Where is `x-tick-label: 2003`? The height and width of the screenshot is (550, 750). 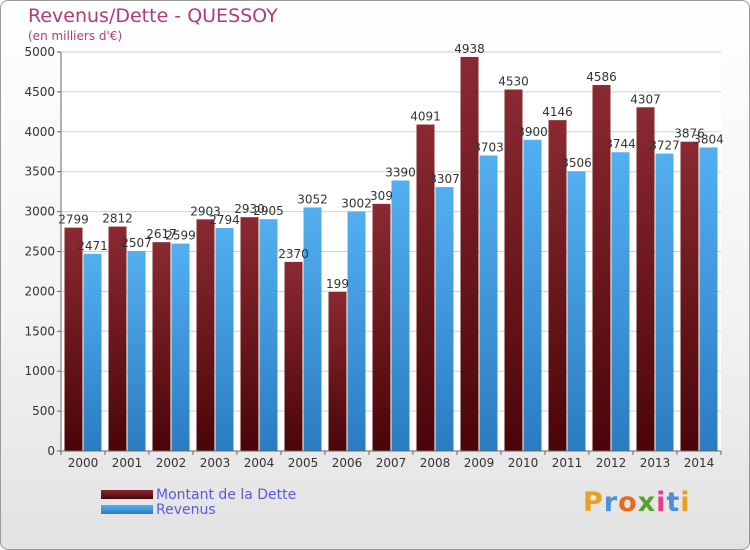 x-tick-label: 2003 is located at coordinates (215, 463).